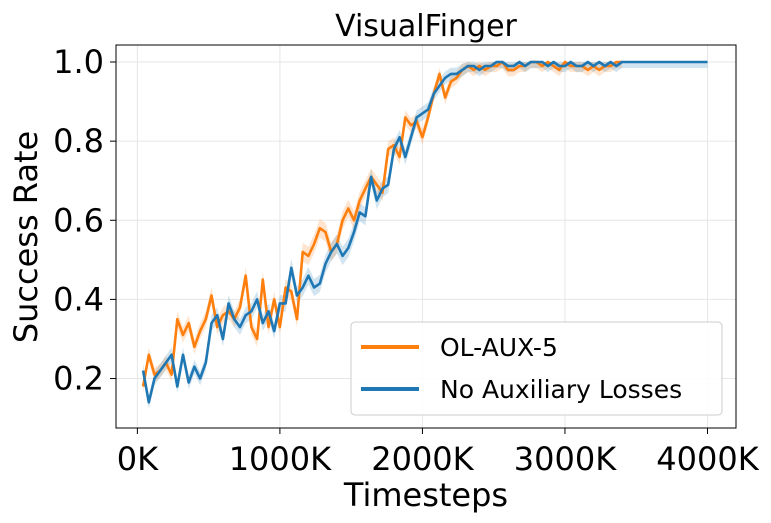 This screenshot has height=523, width=771. I want to click on legend: OL-AUX-5 No Auxiliary Losses, so click(536, 368).